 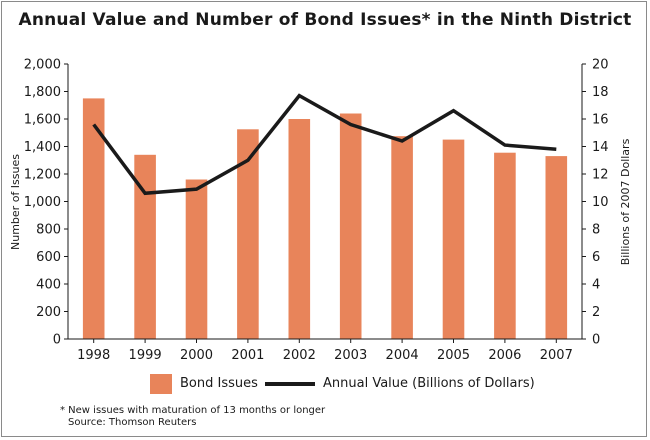 What do you see at coordinates (505, 245) in the screenshot?
I see `bar-2006` at bounding box center [505, 245].